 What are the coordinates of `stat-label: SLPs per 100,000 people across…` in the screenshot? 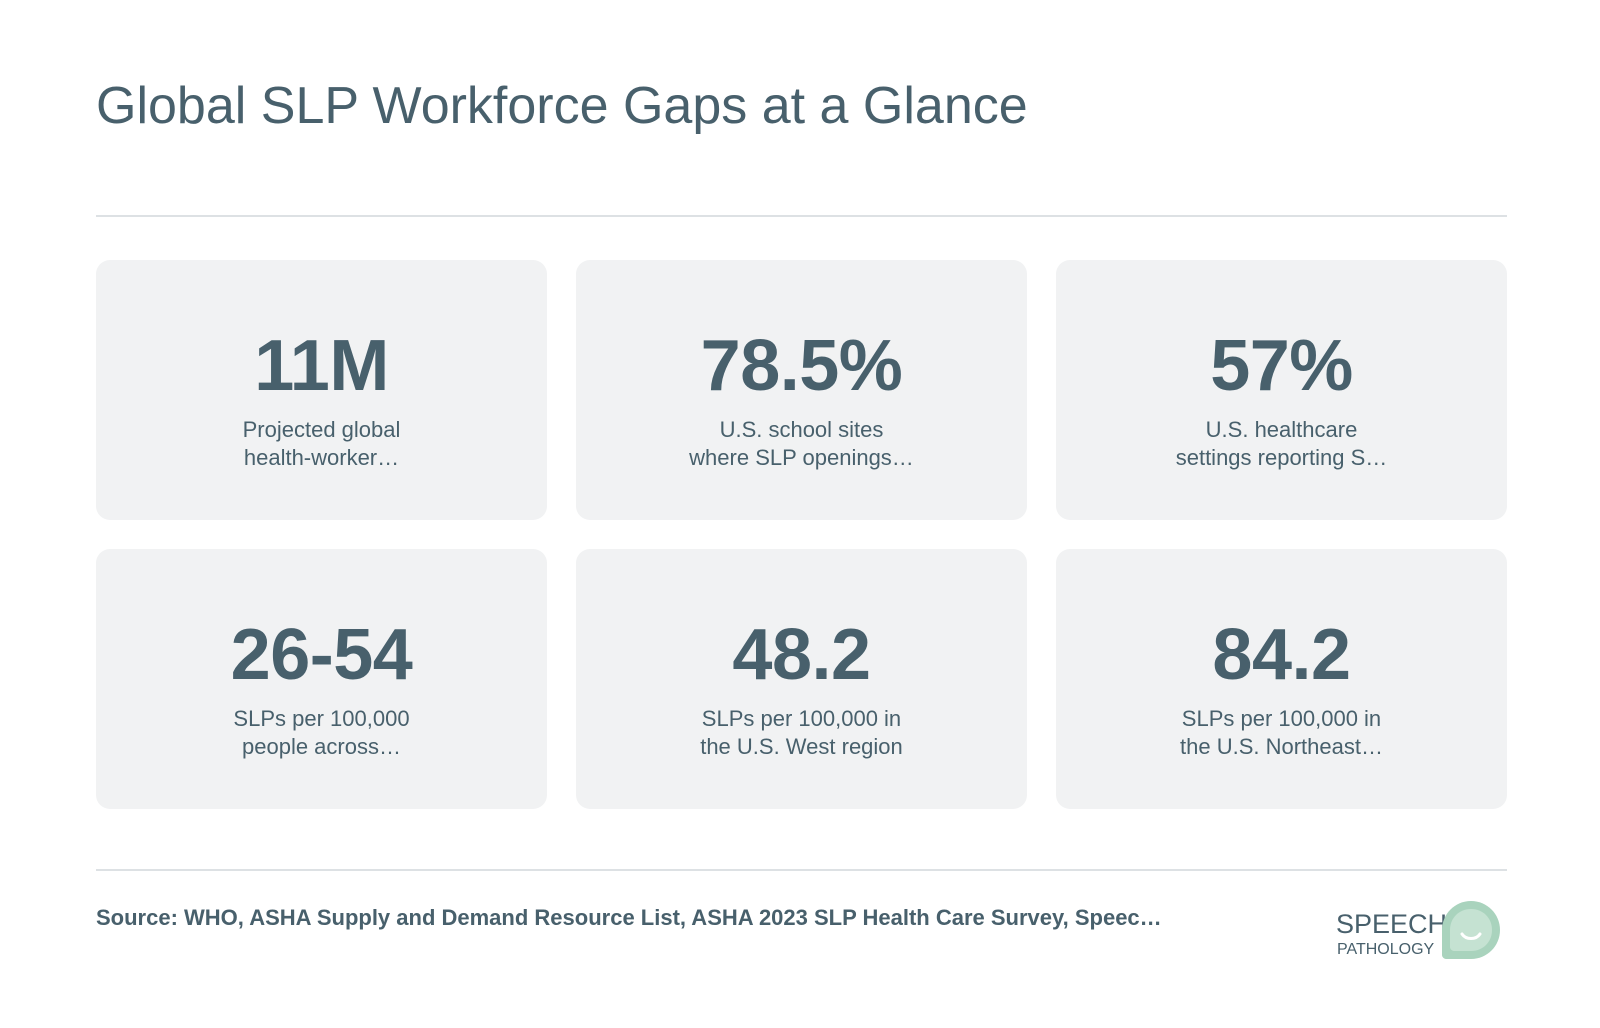 It's located at (321, 733).